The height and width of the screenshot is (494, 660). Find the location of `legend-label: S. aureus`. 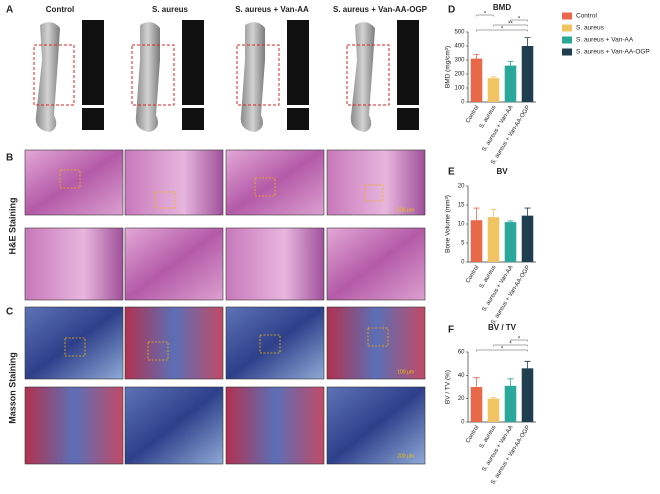

legend-label: S. aureus is located at coordinates (590, 28).